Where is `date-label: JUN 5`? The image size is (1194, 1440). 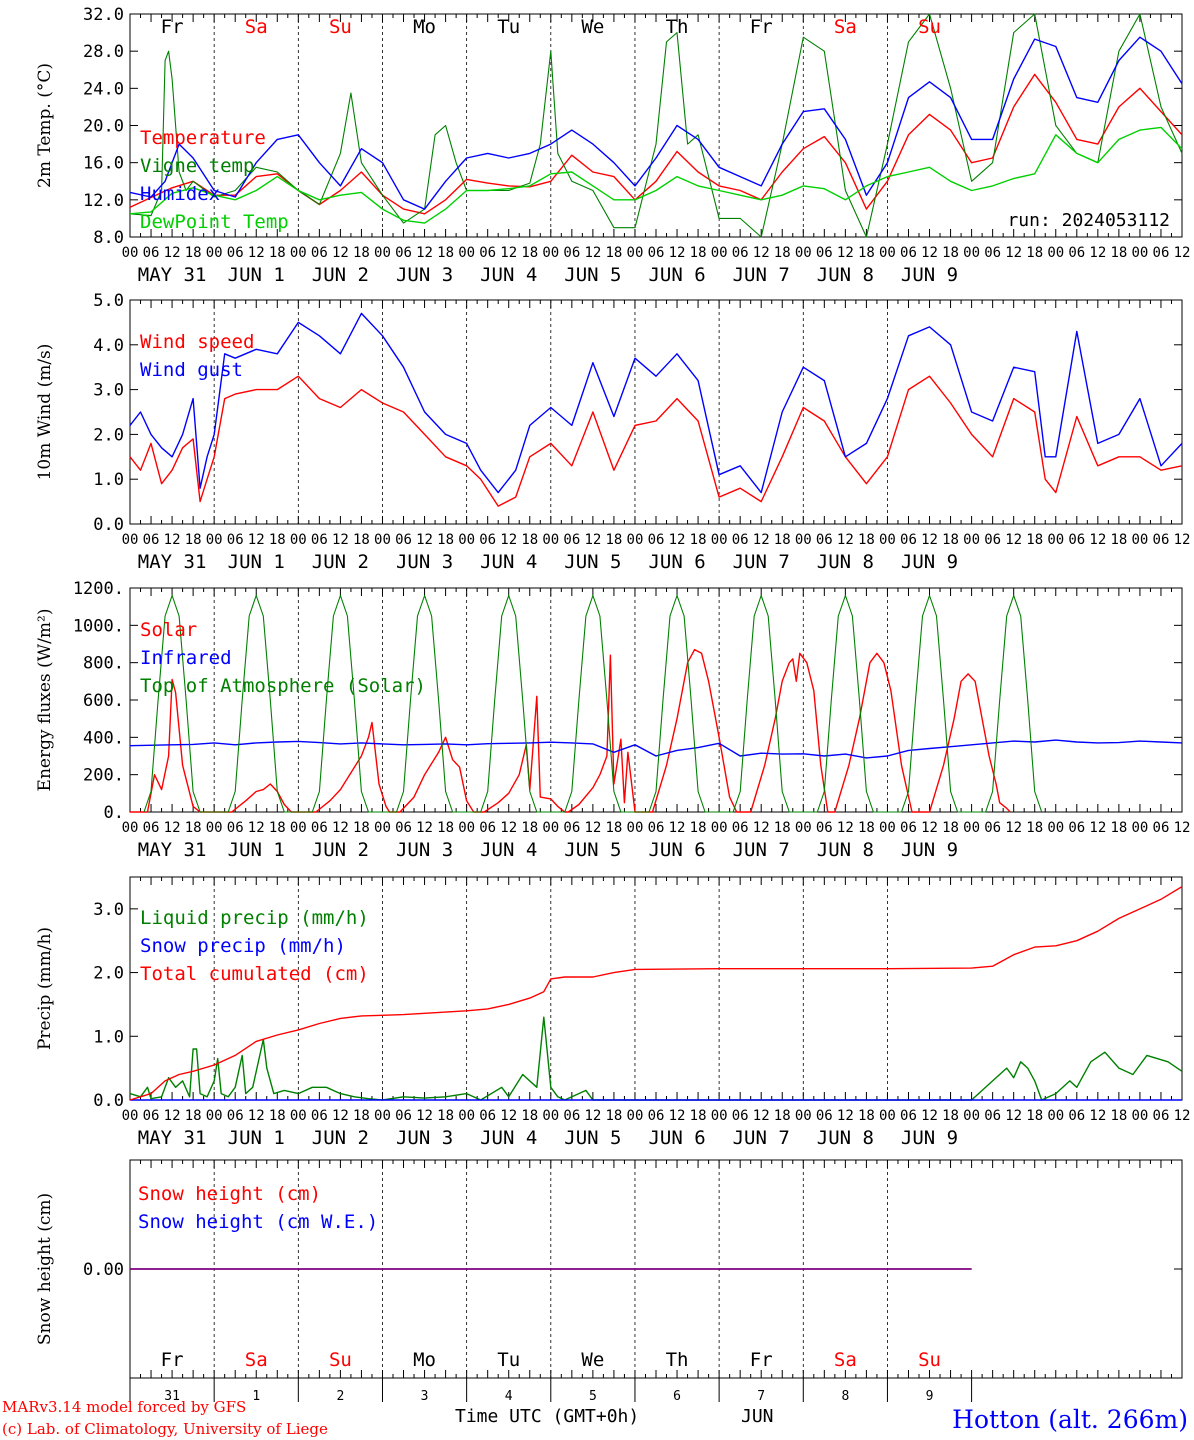
date-label: JUN 5 is located at coordinates (592, 850).